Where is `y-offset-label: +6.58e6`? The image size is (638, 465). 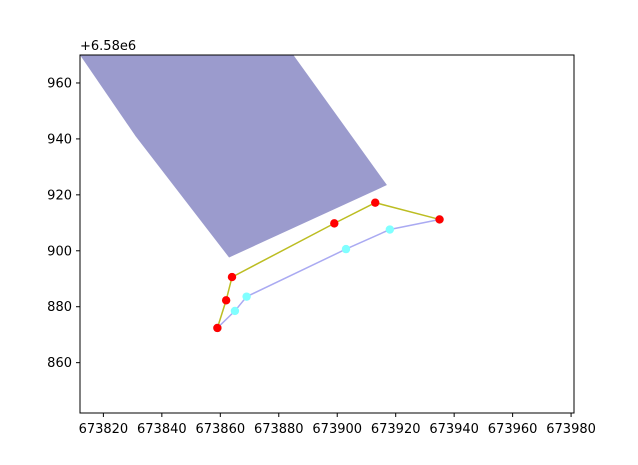 y-offset-label: +6.58e6 is located at coordinates (108, 46).